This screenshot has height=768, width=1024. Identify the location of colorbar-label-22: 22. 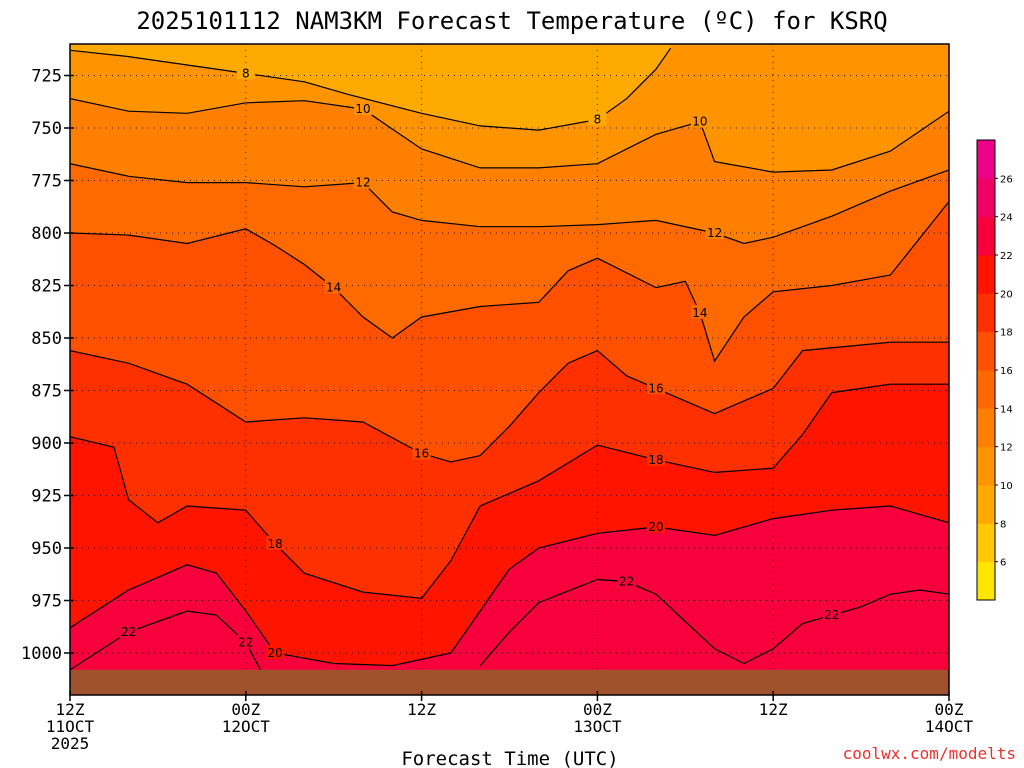
(1006, 256).